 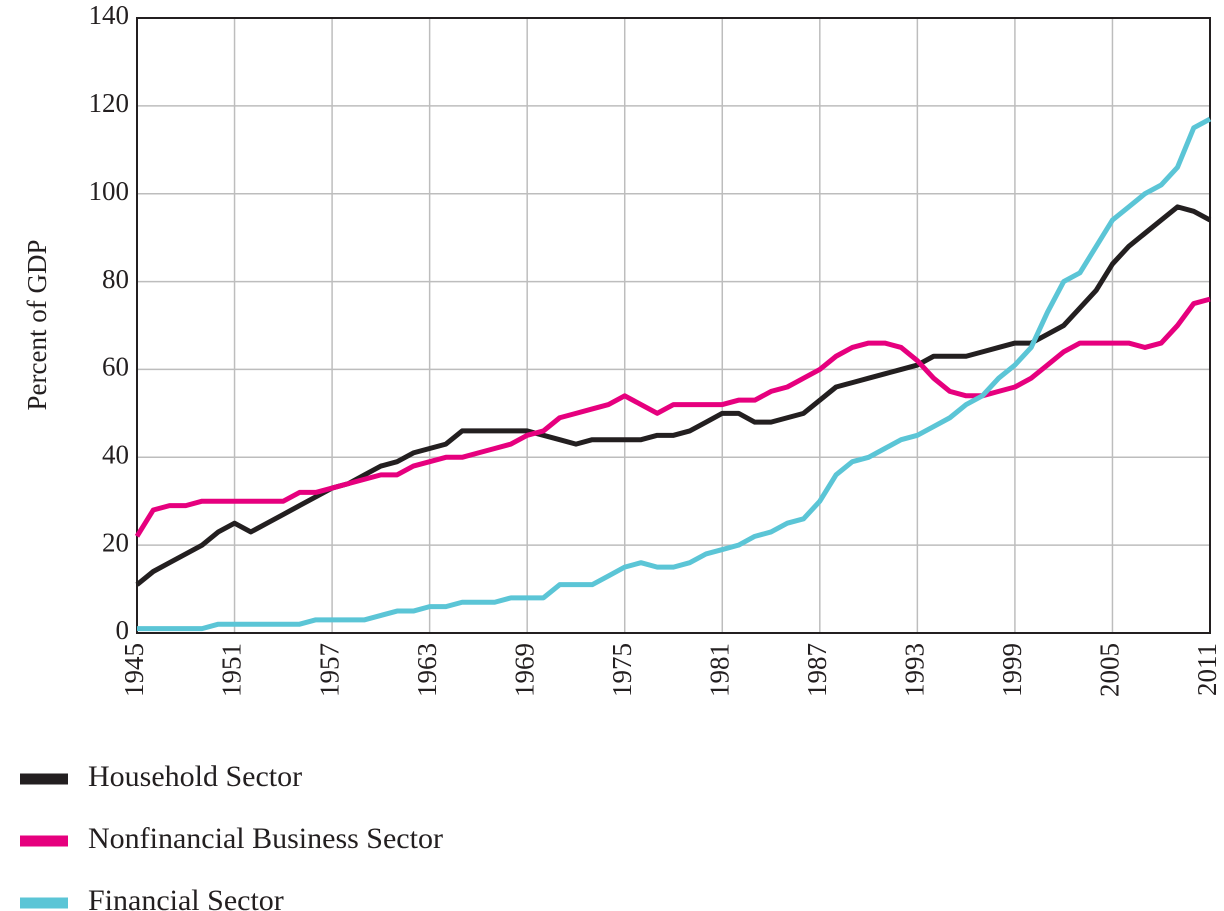 What do you see at coordinates (1110, 670) in the screenshot?
I see `x-tick-label: 2005` at bounding box center [1110, 670].